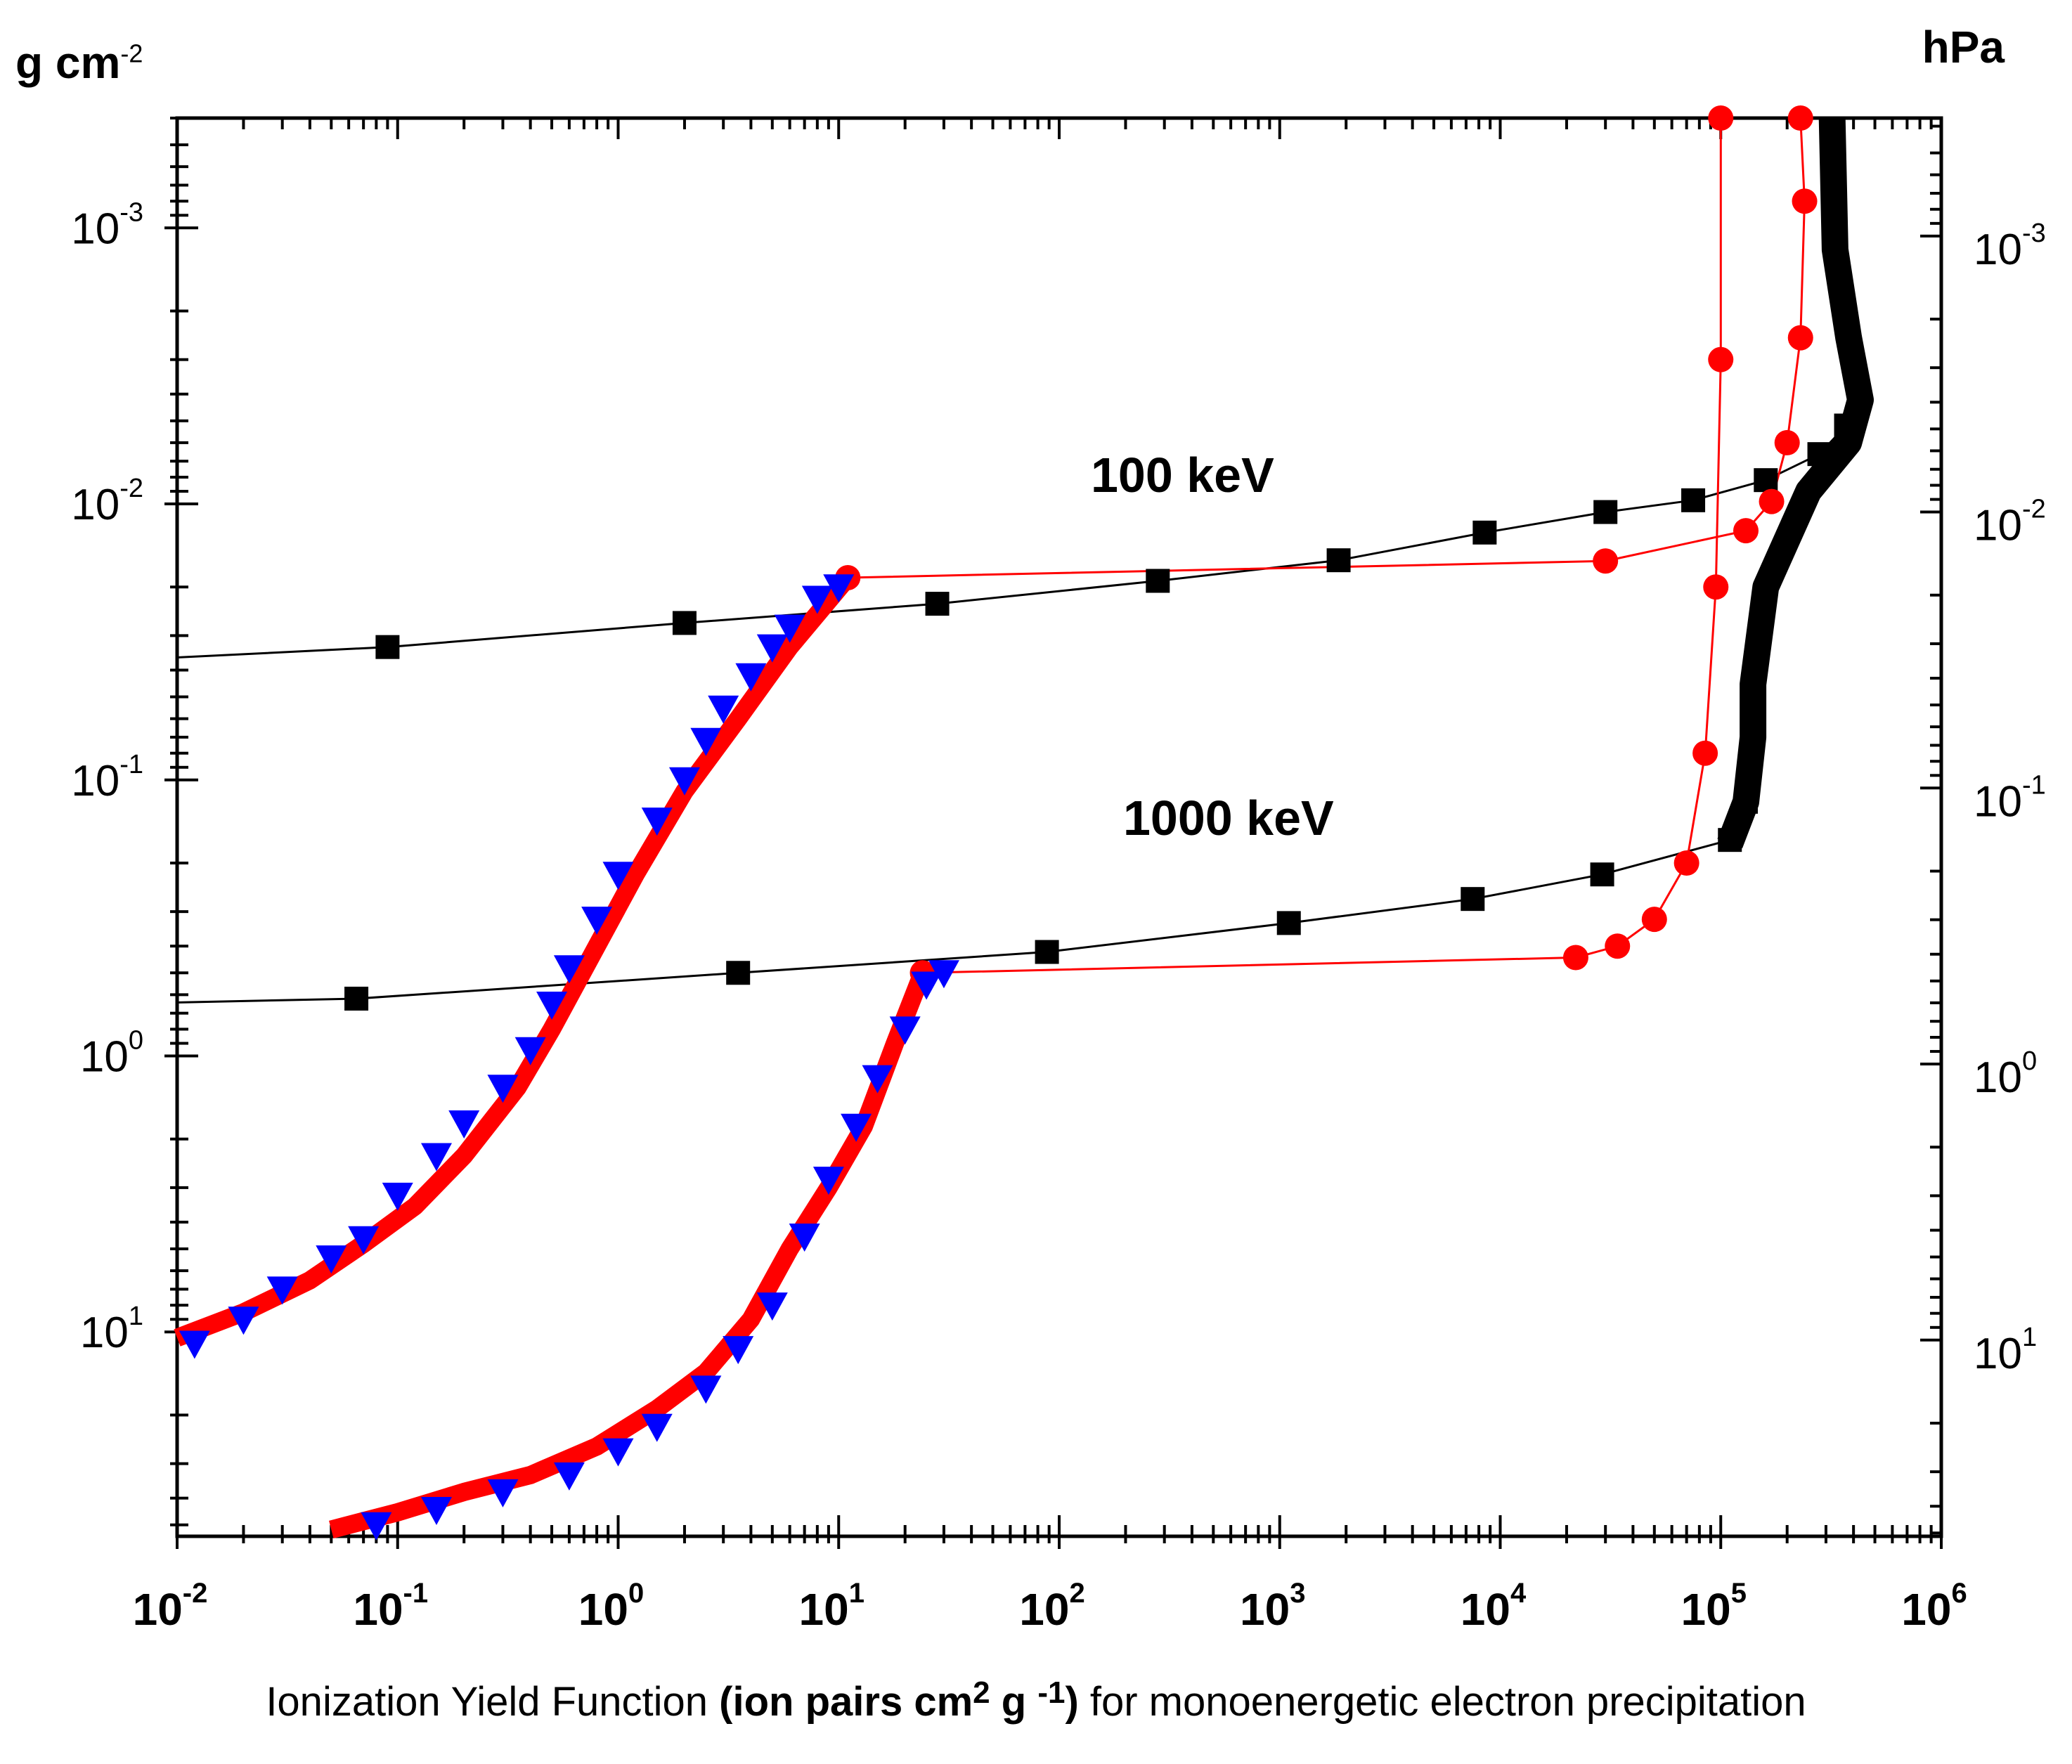 Image resolution: width=2072 pixels, height=1764 pixels. What do you see at coordinates (2010, 522) in the screenshot?
I see `y-tick-label-right: 10⁻²` at bounding box center [2010, 522].